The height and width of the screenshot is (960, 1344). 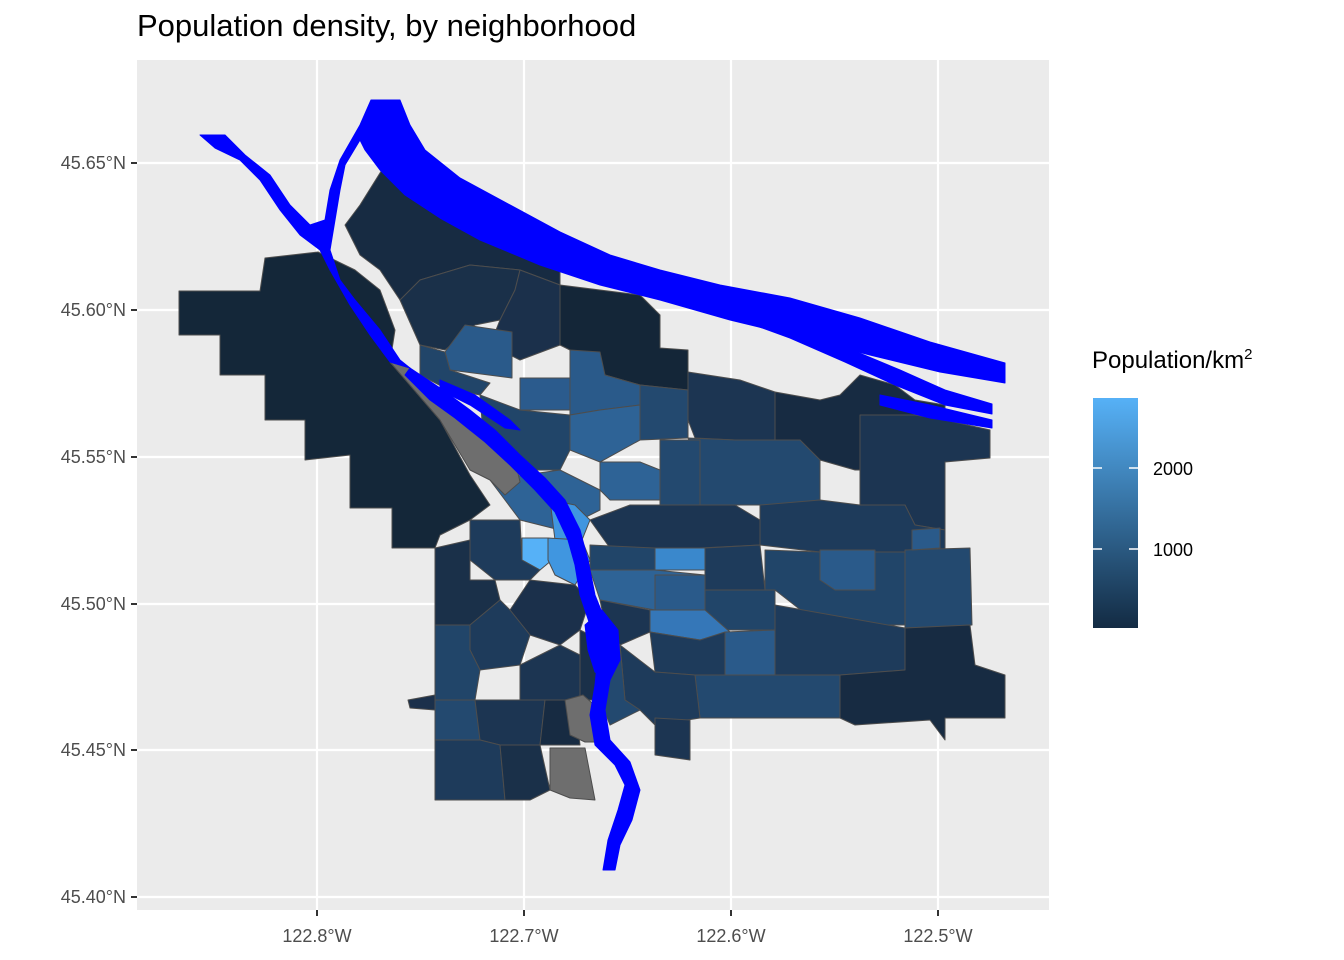 I want to click on legend-title: Population/km2, so click(x=1172, y=360).